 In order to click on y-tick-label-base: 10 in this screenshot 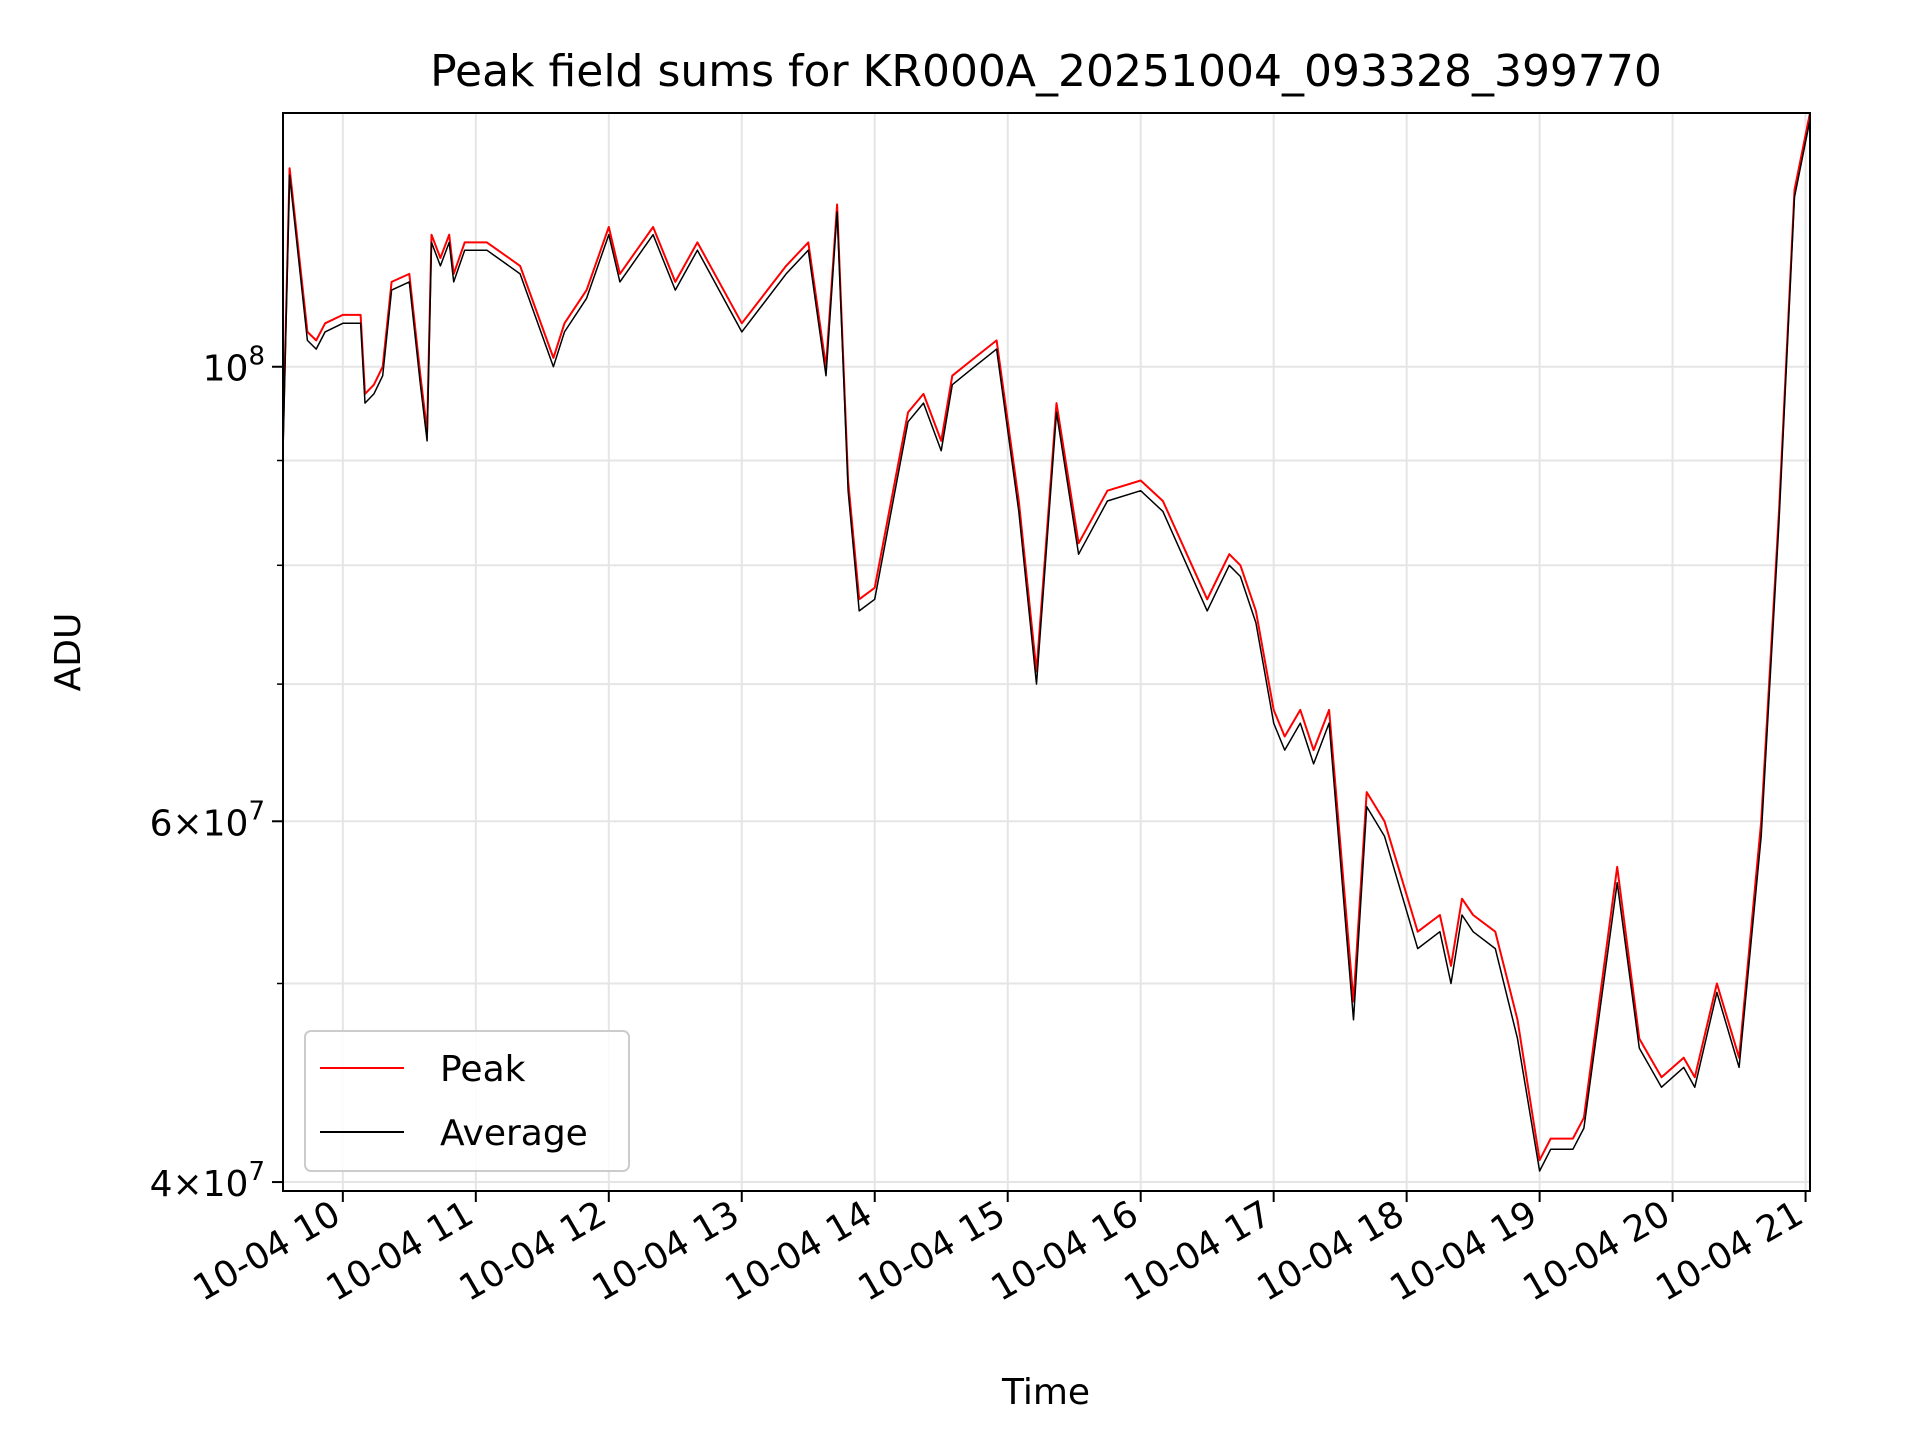, I will do `click(226, 369)`.